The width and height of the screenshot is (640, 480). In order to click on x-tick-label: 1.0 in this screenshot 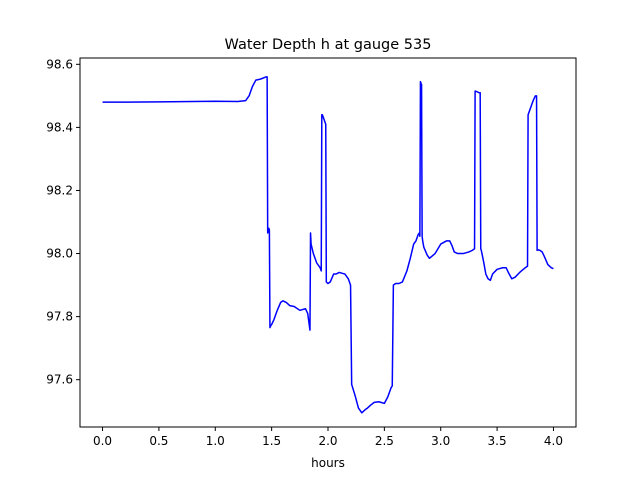, I will do `click(215, 441)`.